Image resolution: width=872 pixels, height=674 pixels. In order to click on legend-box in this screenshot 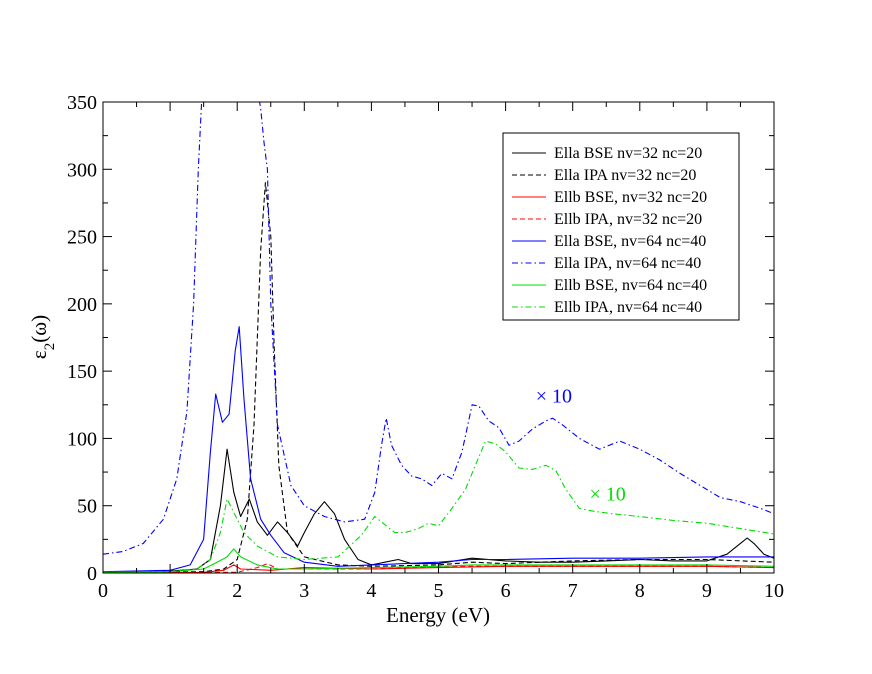, I will do `click(621, 226)`.